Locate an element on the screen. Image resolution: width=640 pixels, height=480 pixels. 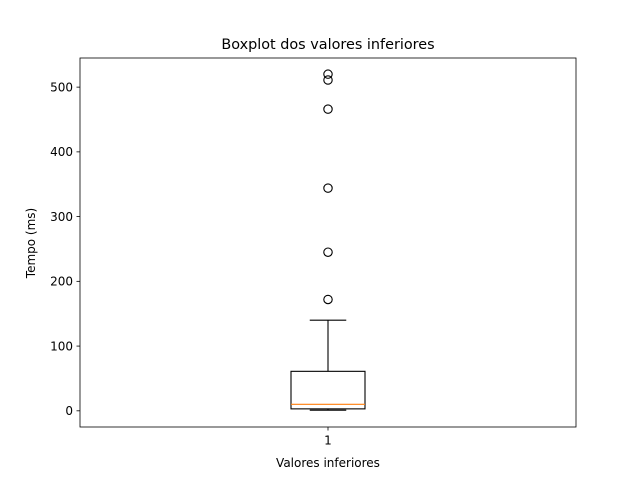
y-axis-label: Tempo (ms) is located at coordinates (31, 243).